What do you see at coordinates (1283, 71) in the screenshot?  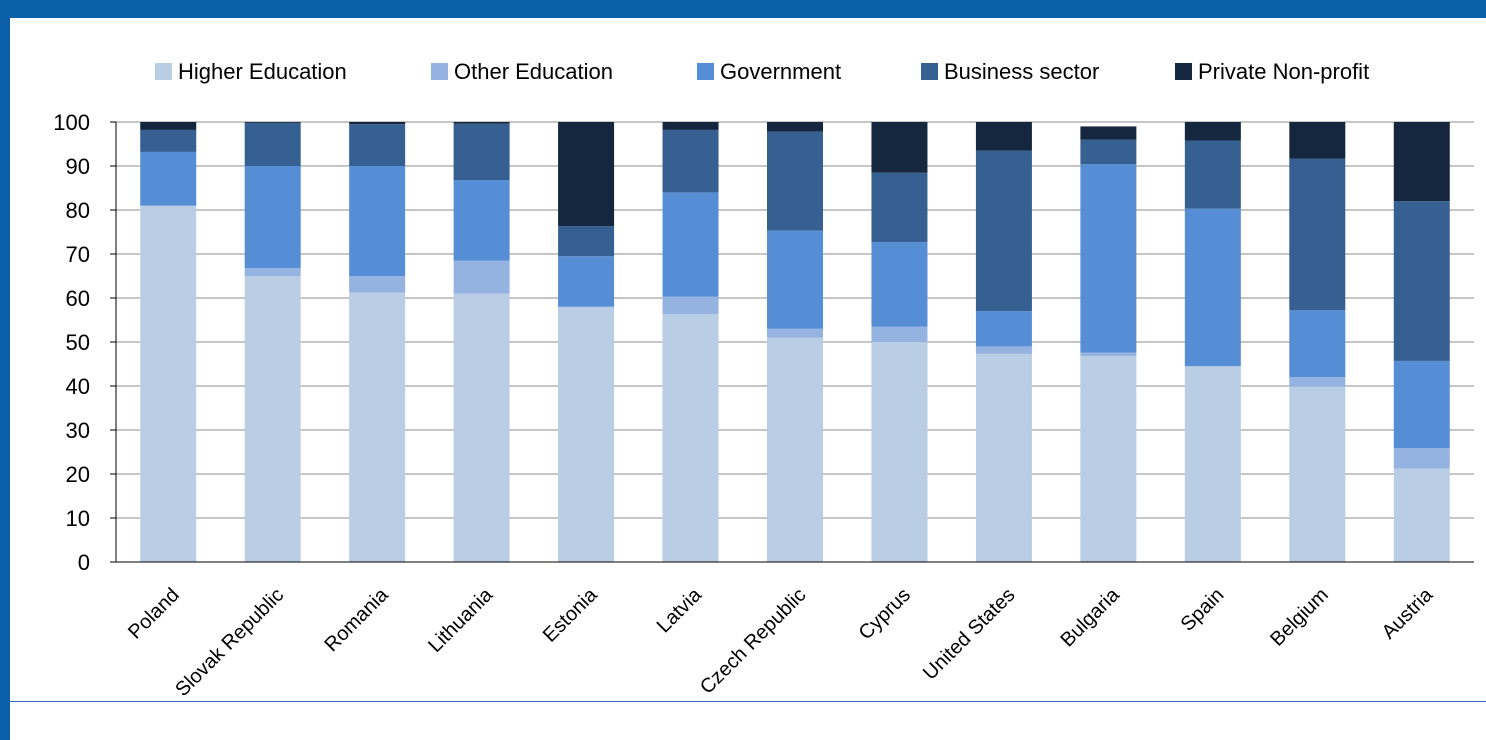 I see `legend-label: Private Non-profit` at bounding box center [1283, 71].